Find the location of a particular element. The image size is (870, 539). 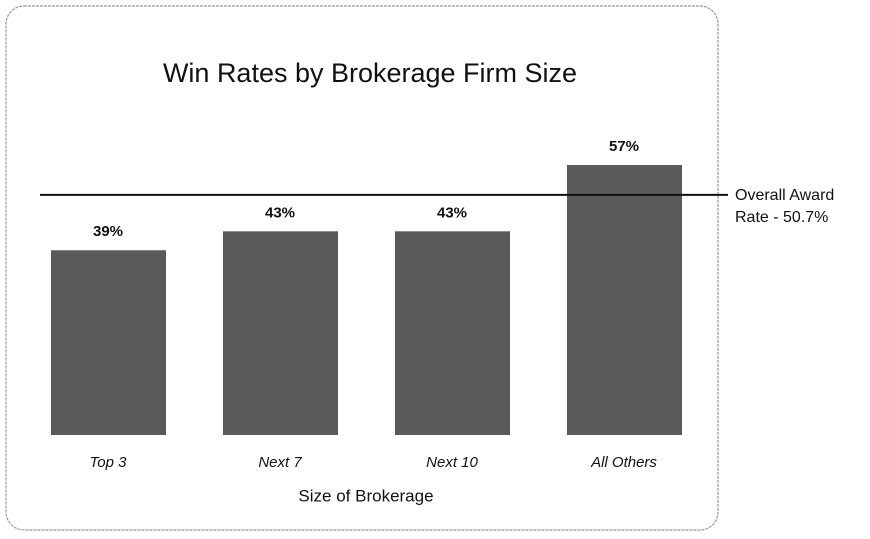

x-tick-label: All Others is located at coordinates (623, 462).